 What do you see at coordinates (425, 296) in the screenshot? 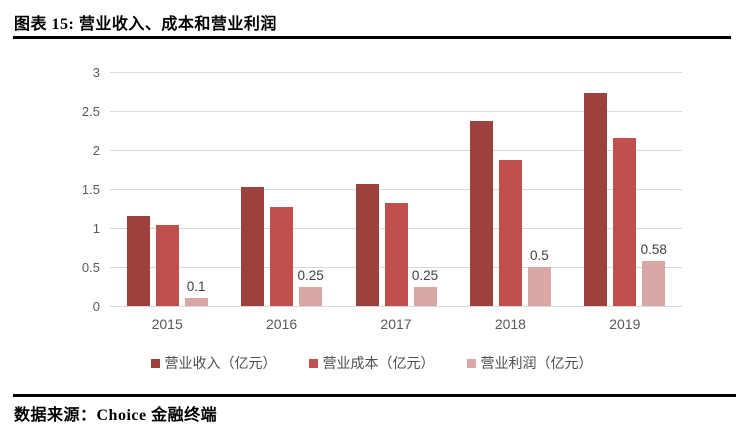
I see `bar-营业利润（亿元）-2017` at bounding box center [425, 296].